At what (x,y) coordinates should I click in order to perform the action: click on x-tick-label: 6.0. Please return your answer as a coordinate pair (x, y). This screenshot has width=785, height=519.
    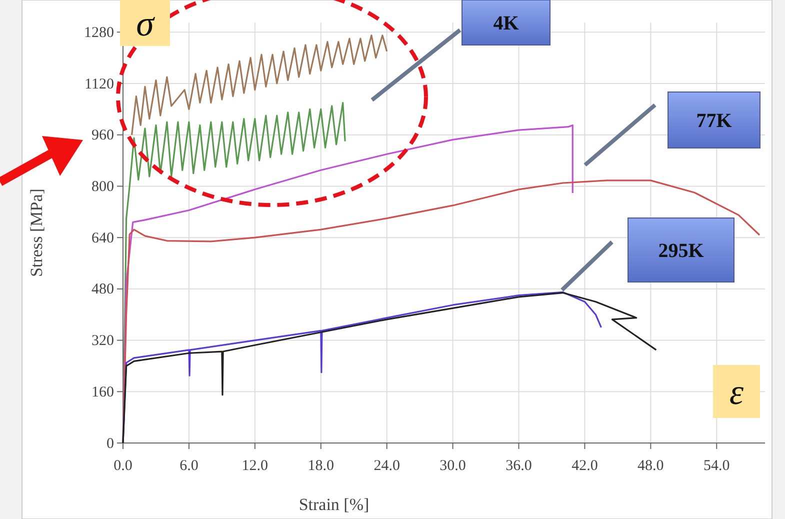
    Looking at the image, I should click on (189, 466).